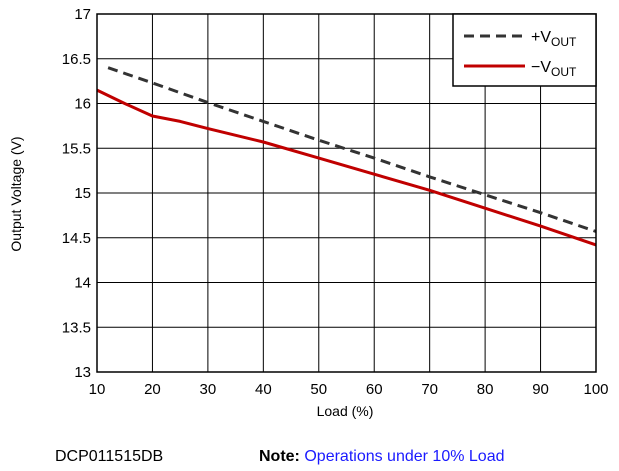 This screenshot has height=471, width=619. What do you see at coordinates (208, 389) in the screenshot?
I see `x-tick-label: 30` at bounding box center [208, 389].